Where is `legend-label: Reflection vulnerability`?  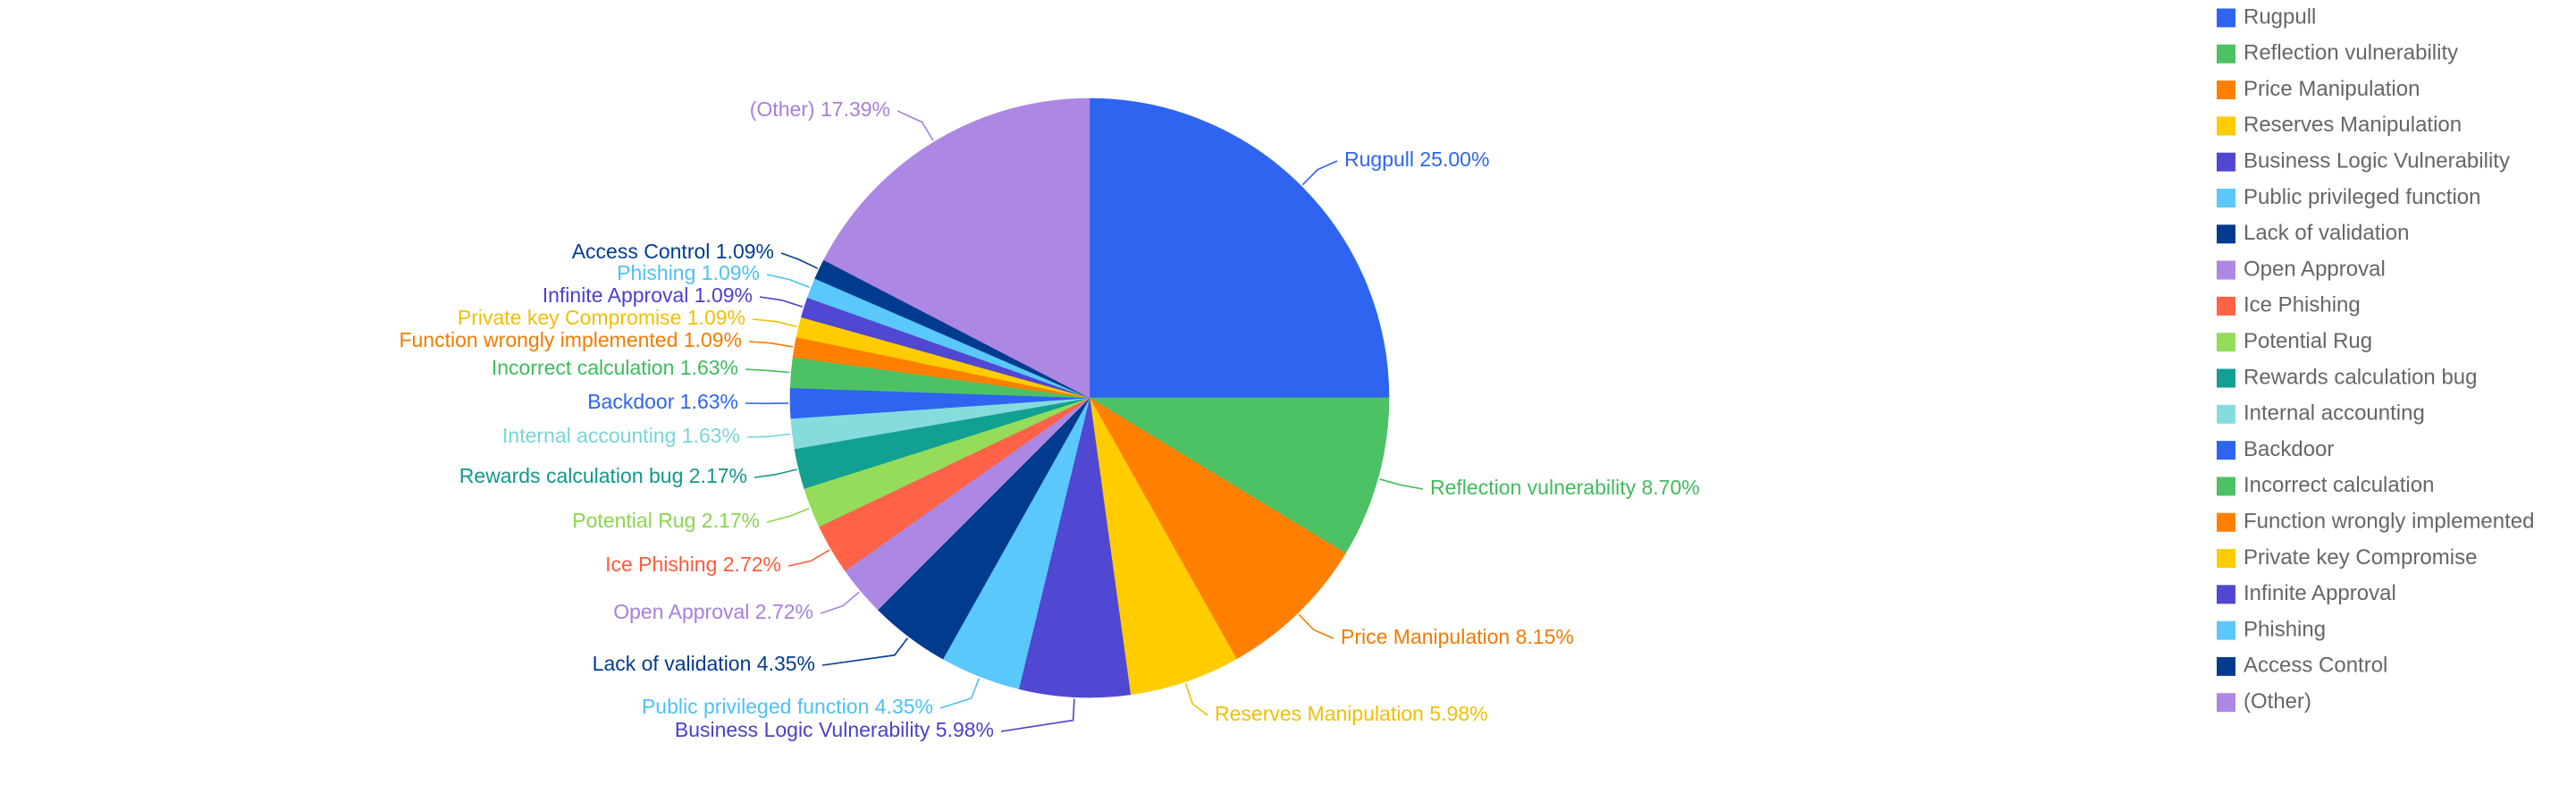 legend-label: Reflection vulnerability is located at coordinates (2351, 53).